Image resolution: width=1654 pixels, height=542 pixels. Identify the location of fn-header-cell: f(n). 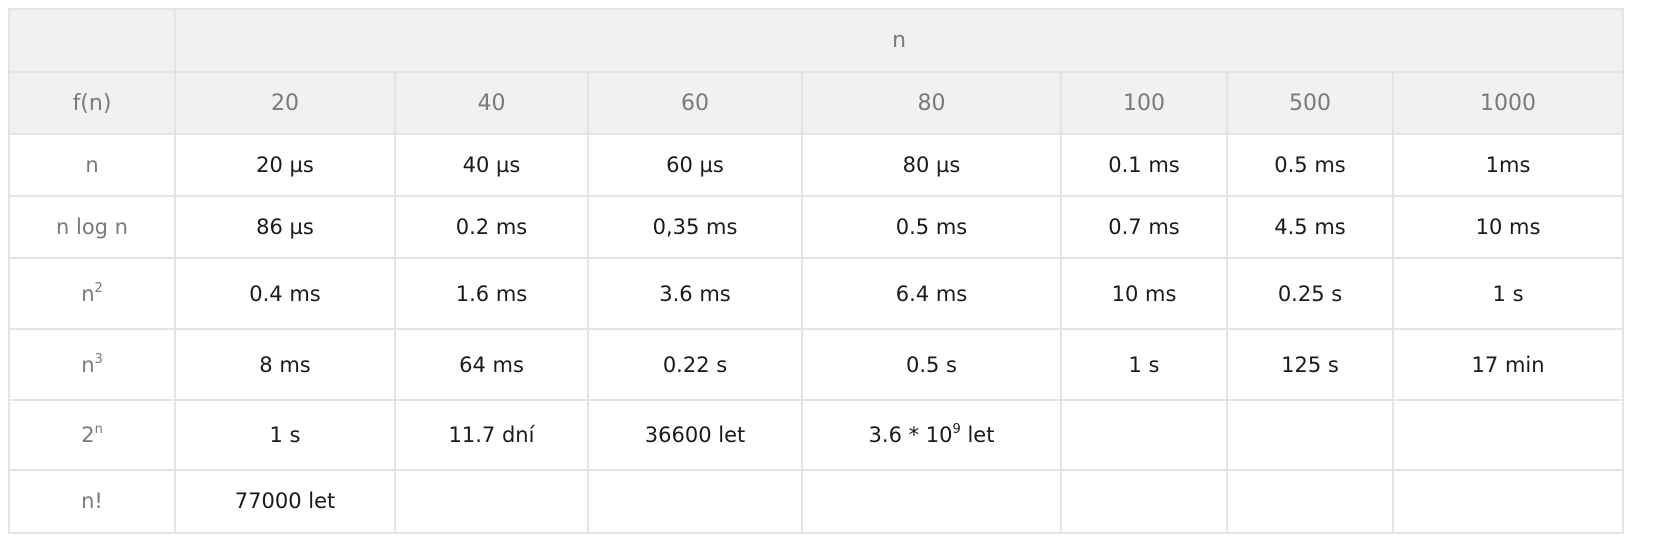
(92, 103).